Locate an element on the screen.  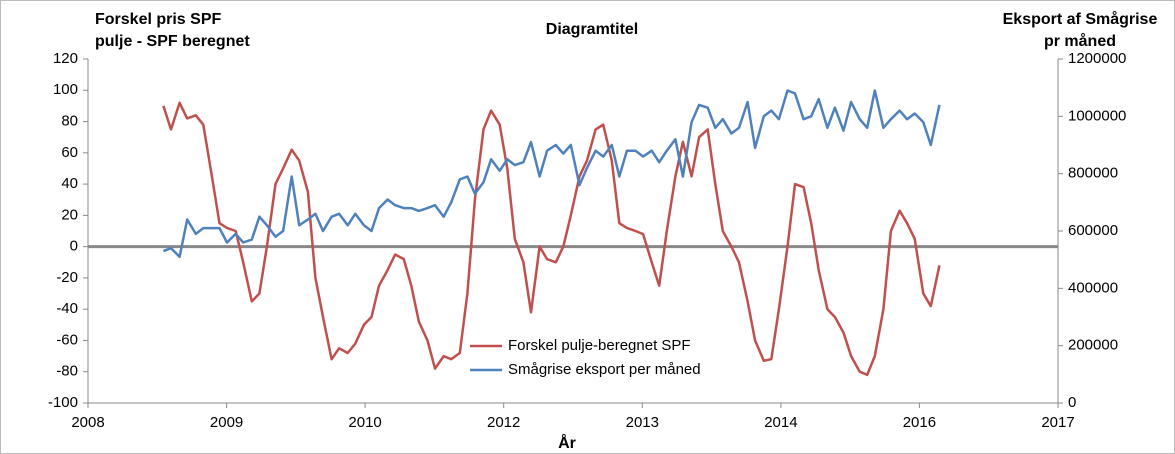
y-tick-label: -80 is located at coordinates (67, 371).